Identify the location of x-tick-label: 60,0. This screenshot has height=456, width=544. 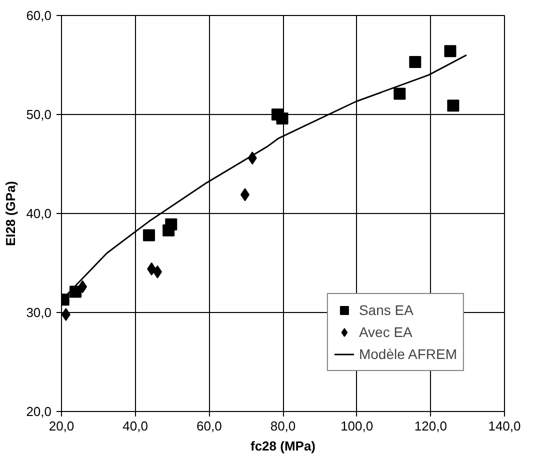
(209, 426).